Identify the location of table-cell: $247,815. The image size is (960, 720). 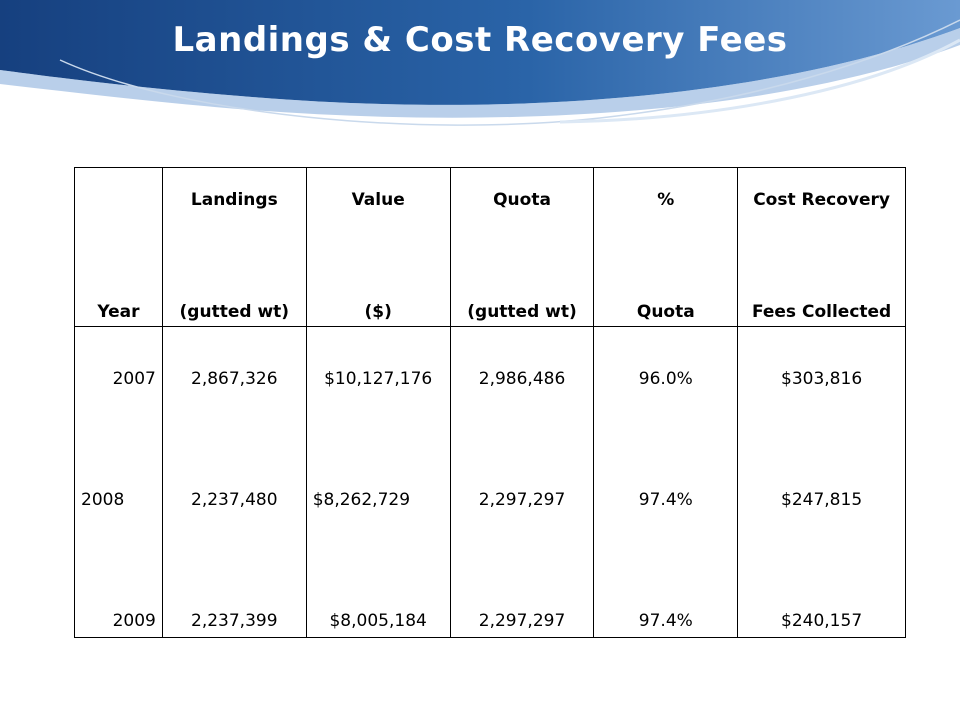
(822, 500).